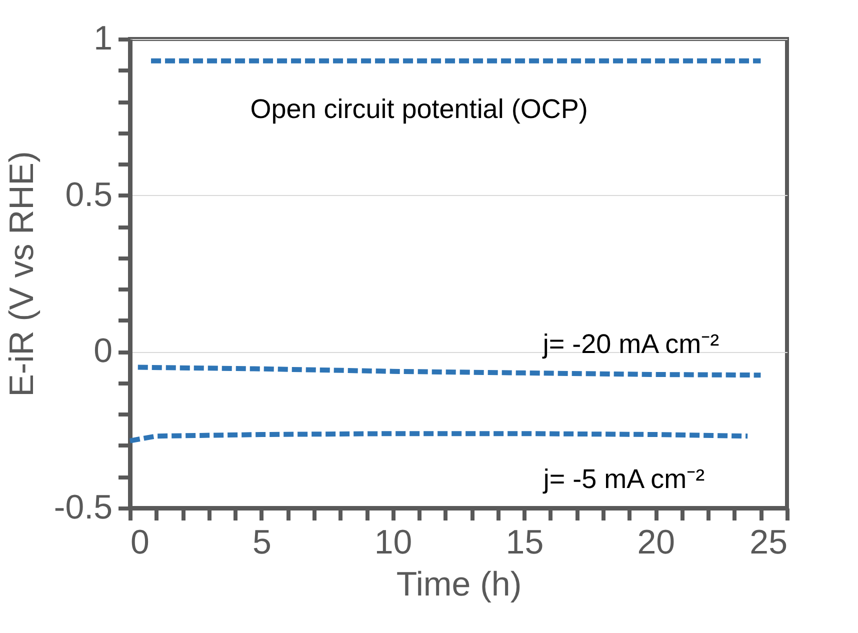 This screenshot has width=858, height=633. Describe the element at coordinates (88, 195) in the screenshot. I see `y-tick-label: 0.5` at that location.